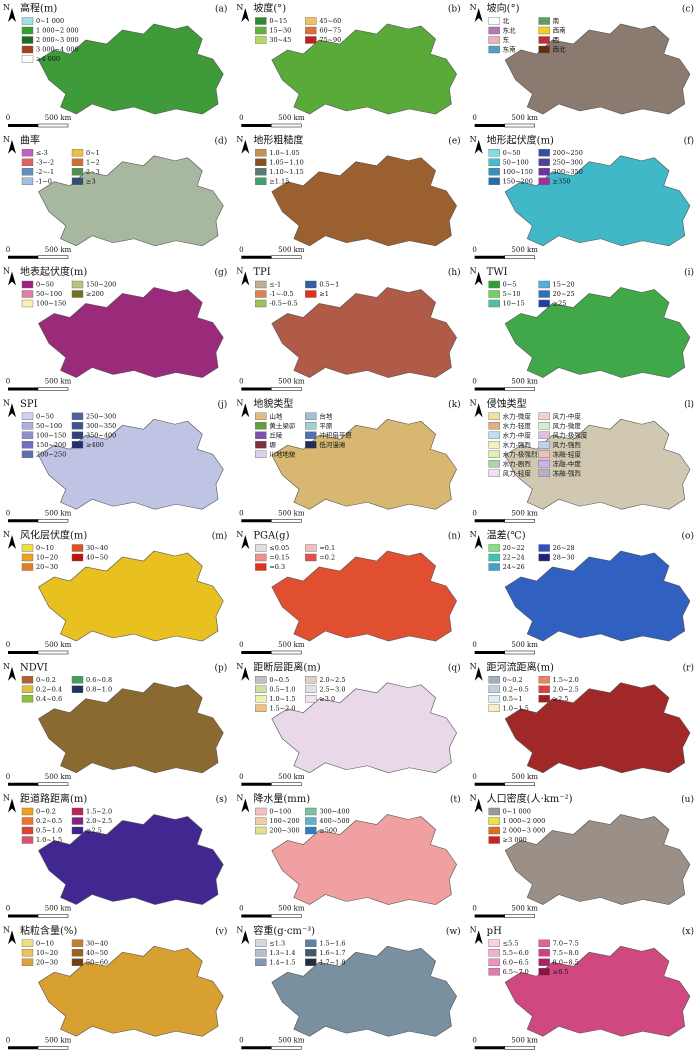 The width and height of the screenshot is (700, 1054). I want to click on legend-label: 7.0~7.5, so click(566, 943).